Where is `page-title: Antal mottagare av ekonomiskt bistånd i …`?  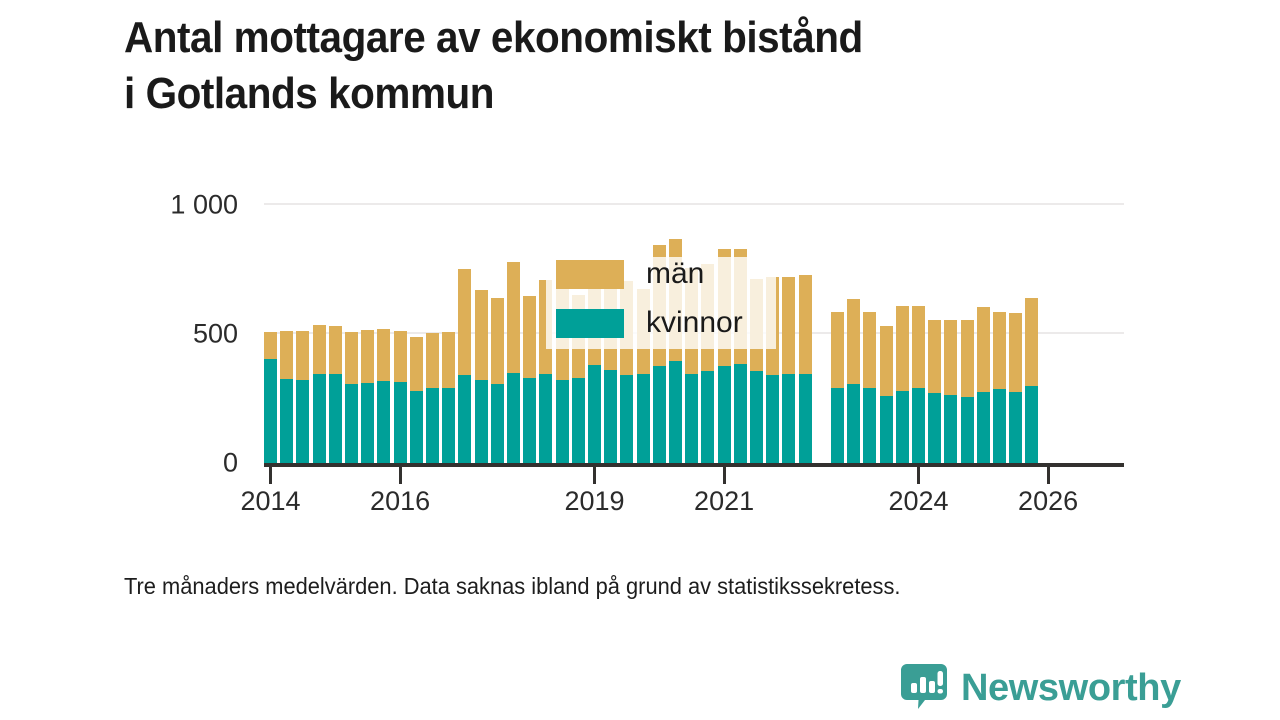 page-title: Antal mottagare av ekonomiskt bistånd i … is located at coordinates (493, 66).